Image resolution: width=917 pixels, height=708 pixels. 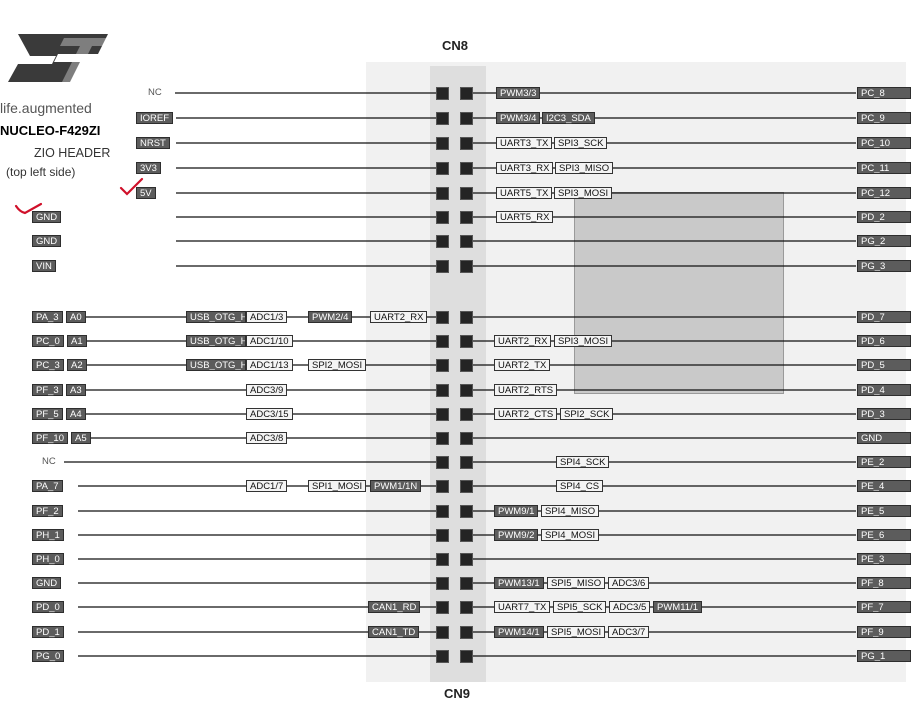 I want to click on cn8-right-pin-name: PC_8, so click(x=884, y=93).